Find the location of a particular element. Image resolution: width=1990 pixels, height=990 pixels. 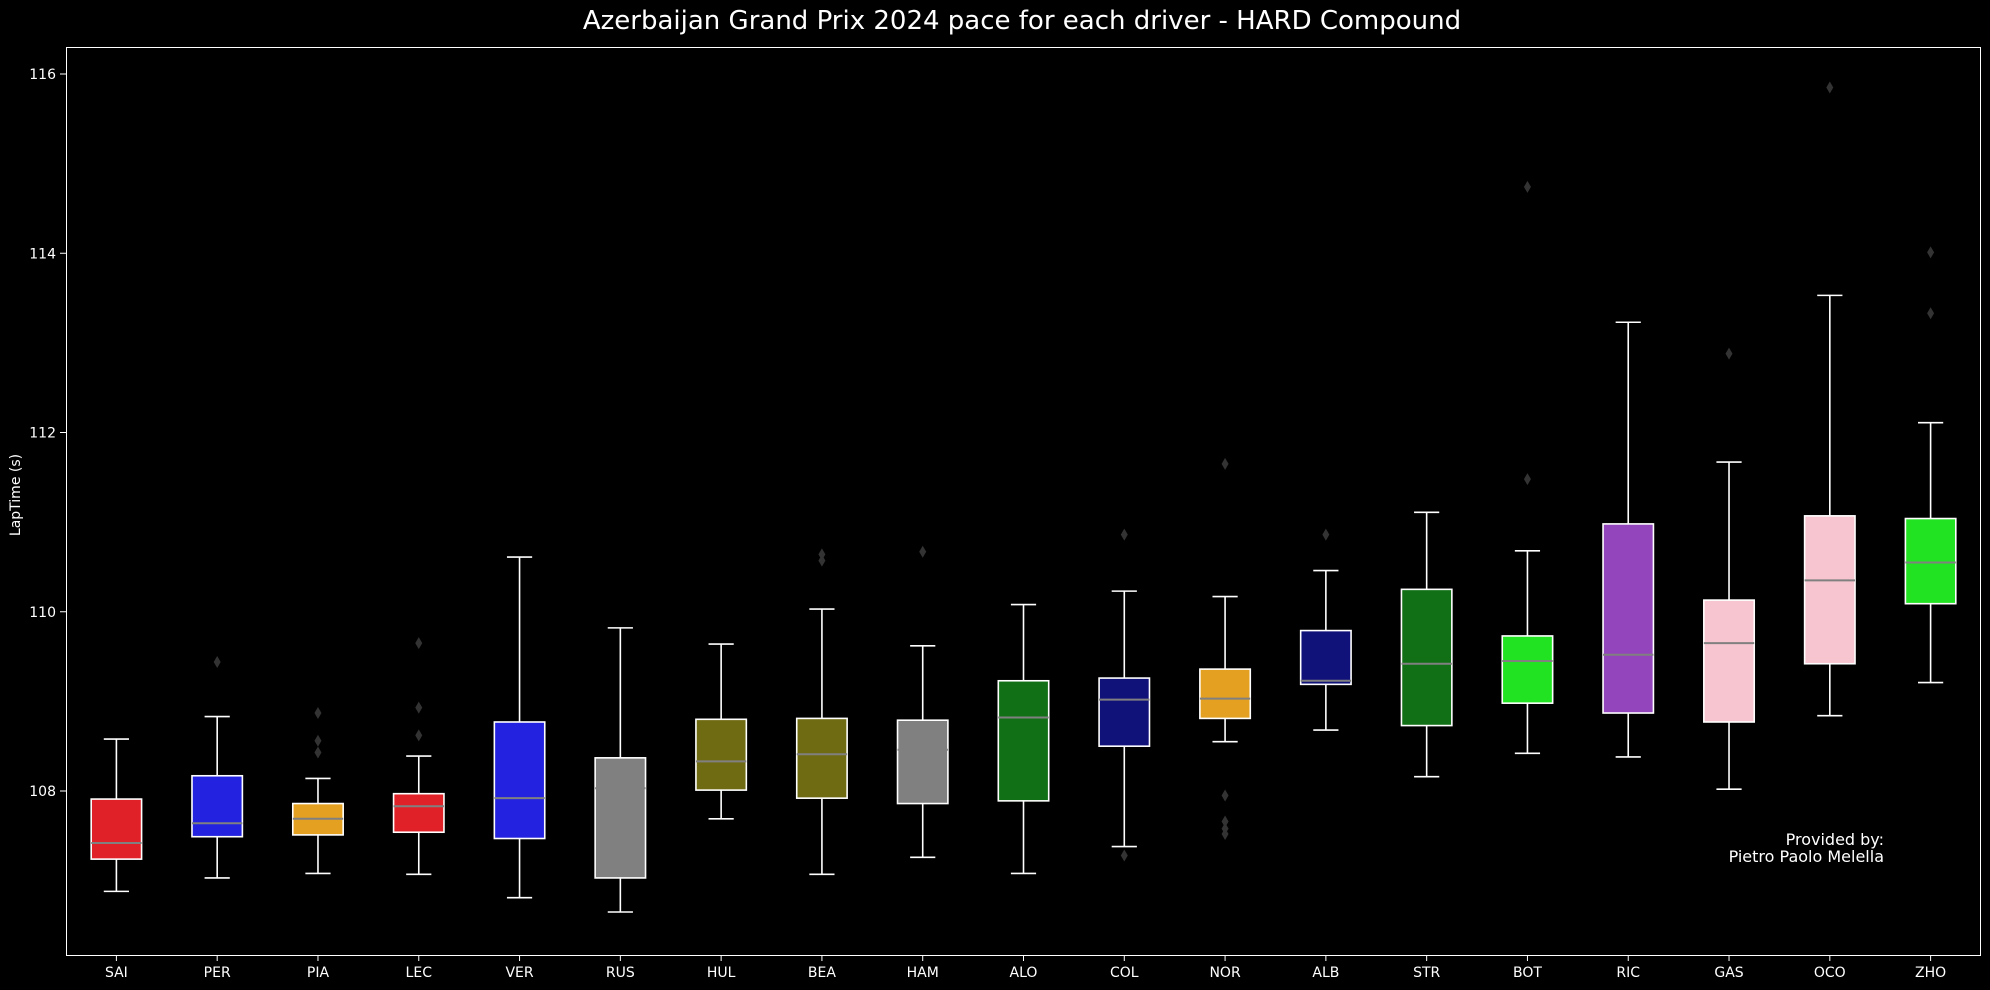

x-tick-label: PER is located at coordinates (217, 973).